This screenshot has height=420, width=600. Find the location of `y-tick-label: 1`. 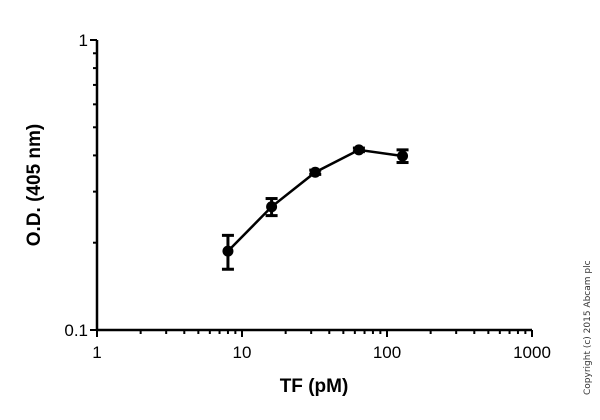

y-tick-label: 1 is located at coordinates (83, 40).